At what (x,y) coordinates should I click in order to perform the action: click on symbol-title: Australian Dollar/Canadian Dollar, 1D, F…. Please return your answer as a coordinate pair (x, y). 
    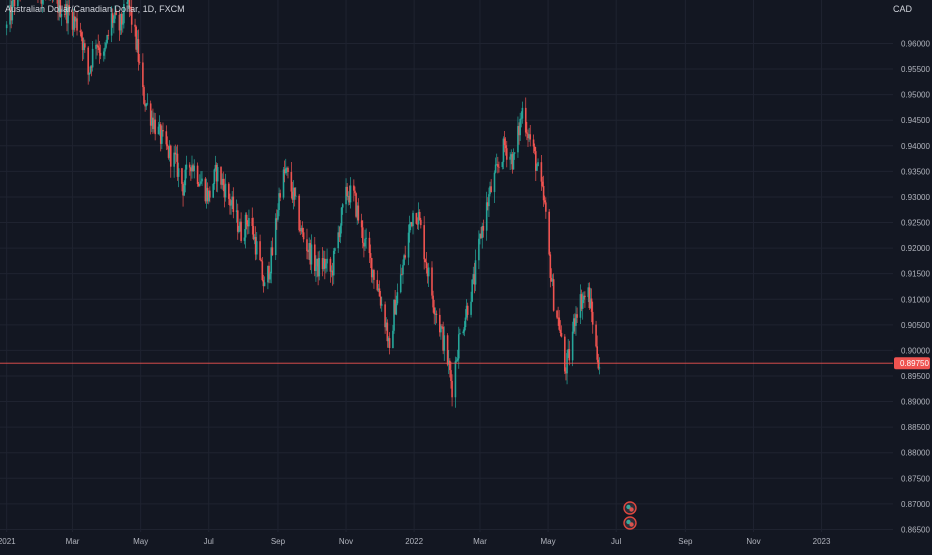
    Looking at the image, I should click on (95, 9).